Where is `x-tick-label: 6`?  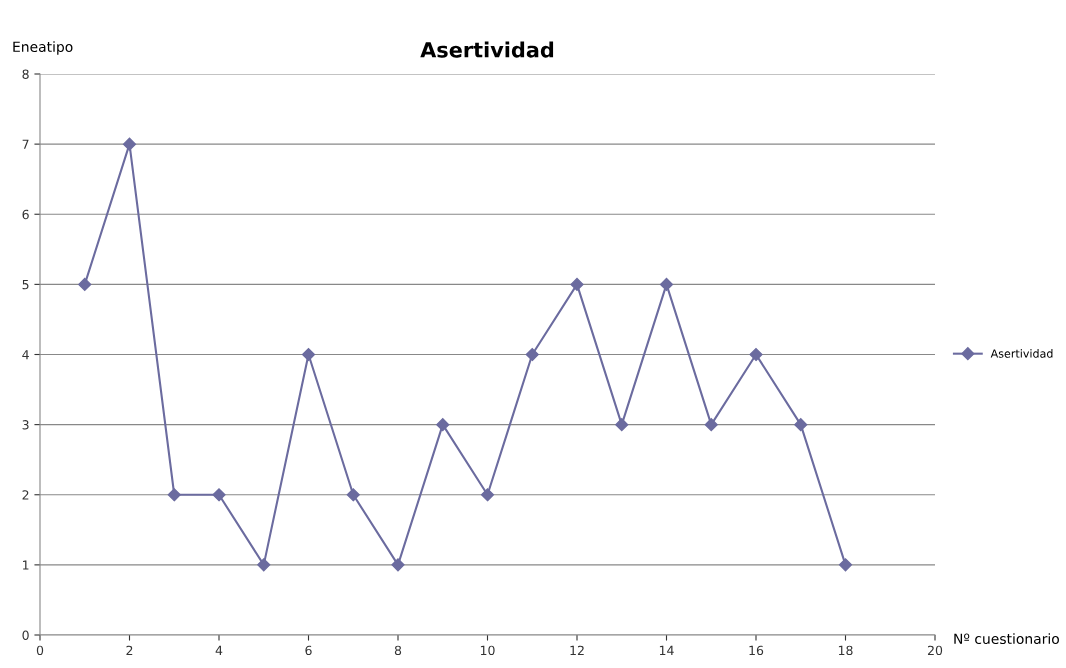
x-tick-label: 6 is located at coordinates (308, 650).